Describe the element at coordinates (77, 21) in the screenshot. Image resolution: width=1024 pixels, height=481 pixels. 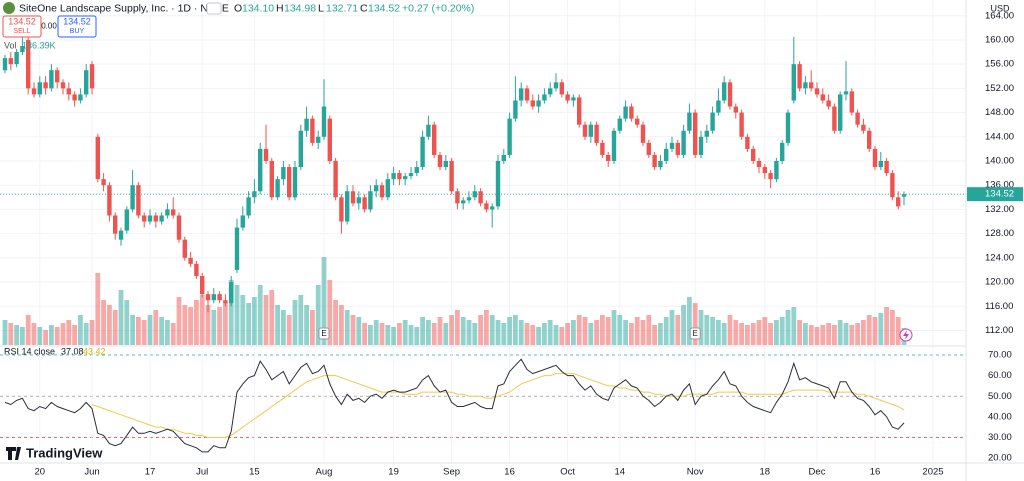
I see `buy-price: 134.52` at that location.